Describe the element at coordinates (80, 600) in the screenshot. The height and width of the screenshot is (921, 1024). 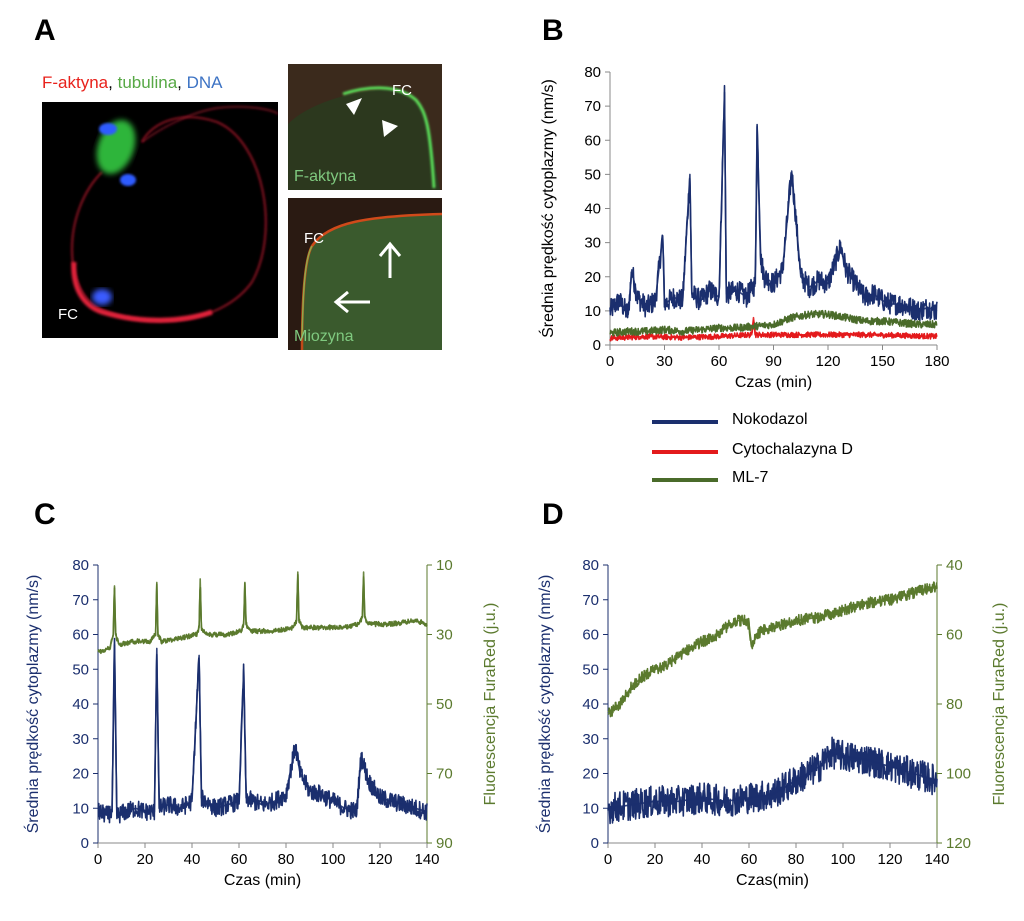
I see `chart-c-ytick-label-7: 70` at that location.